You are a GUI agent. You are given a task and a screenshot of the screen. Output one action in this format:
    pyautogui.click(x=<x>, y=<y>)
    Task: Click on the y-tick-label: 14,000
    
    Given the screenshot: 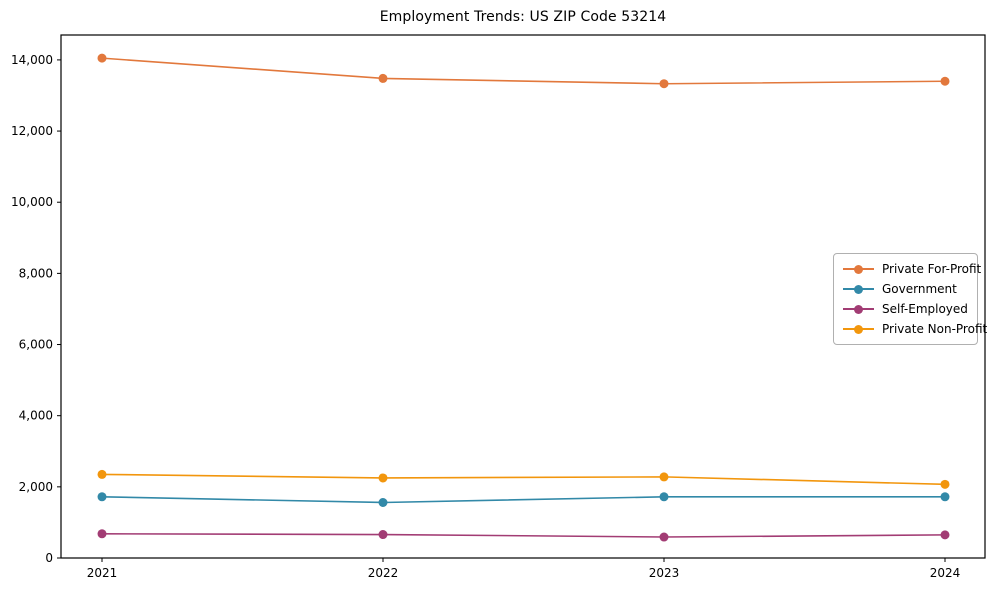 What is the action you would take?
    pyautogui.click(x=32, y=60)
    